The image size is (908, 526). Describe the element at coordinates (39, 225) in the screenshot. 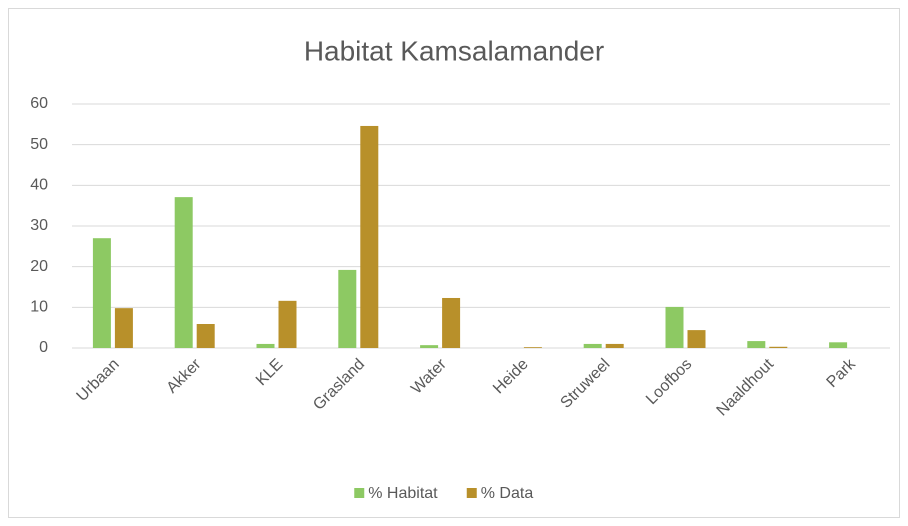

I see `y-tick-label: 30` at that location.